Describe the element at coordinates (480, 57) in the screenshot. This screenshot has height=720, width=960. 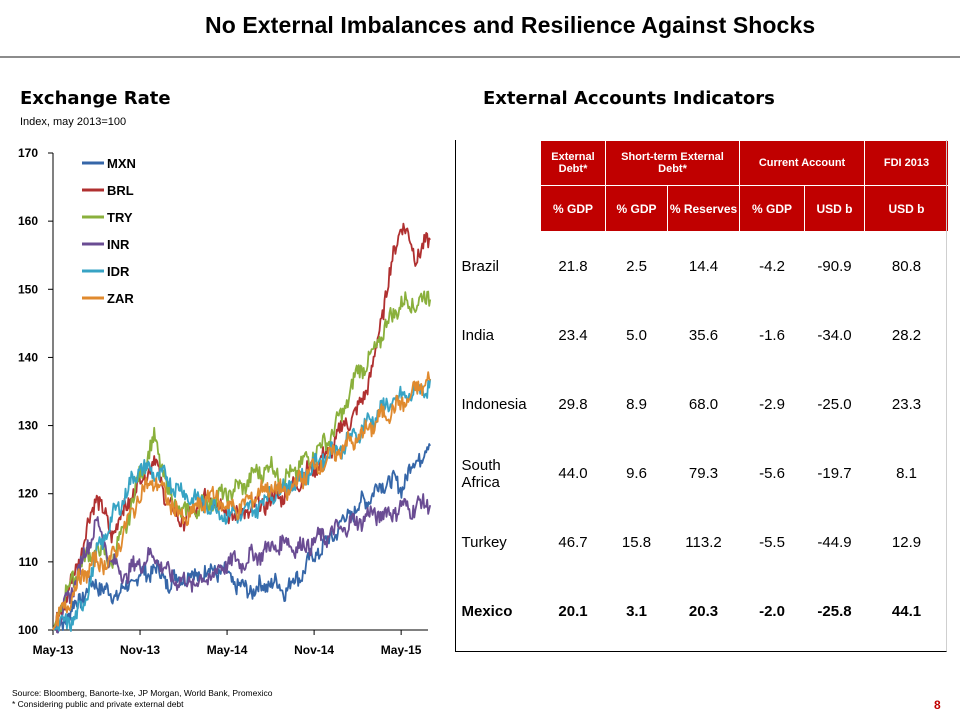
I see `title-divider` at that location.